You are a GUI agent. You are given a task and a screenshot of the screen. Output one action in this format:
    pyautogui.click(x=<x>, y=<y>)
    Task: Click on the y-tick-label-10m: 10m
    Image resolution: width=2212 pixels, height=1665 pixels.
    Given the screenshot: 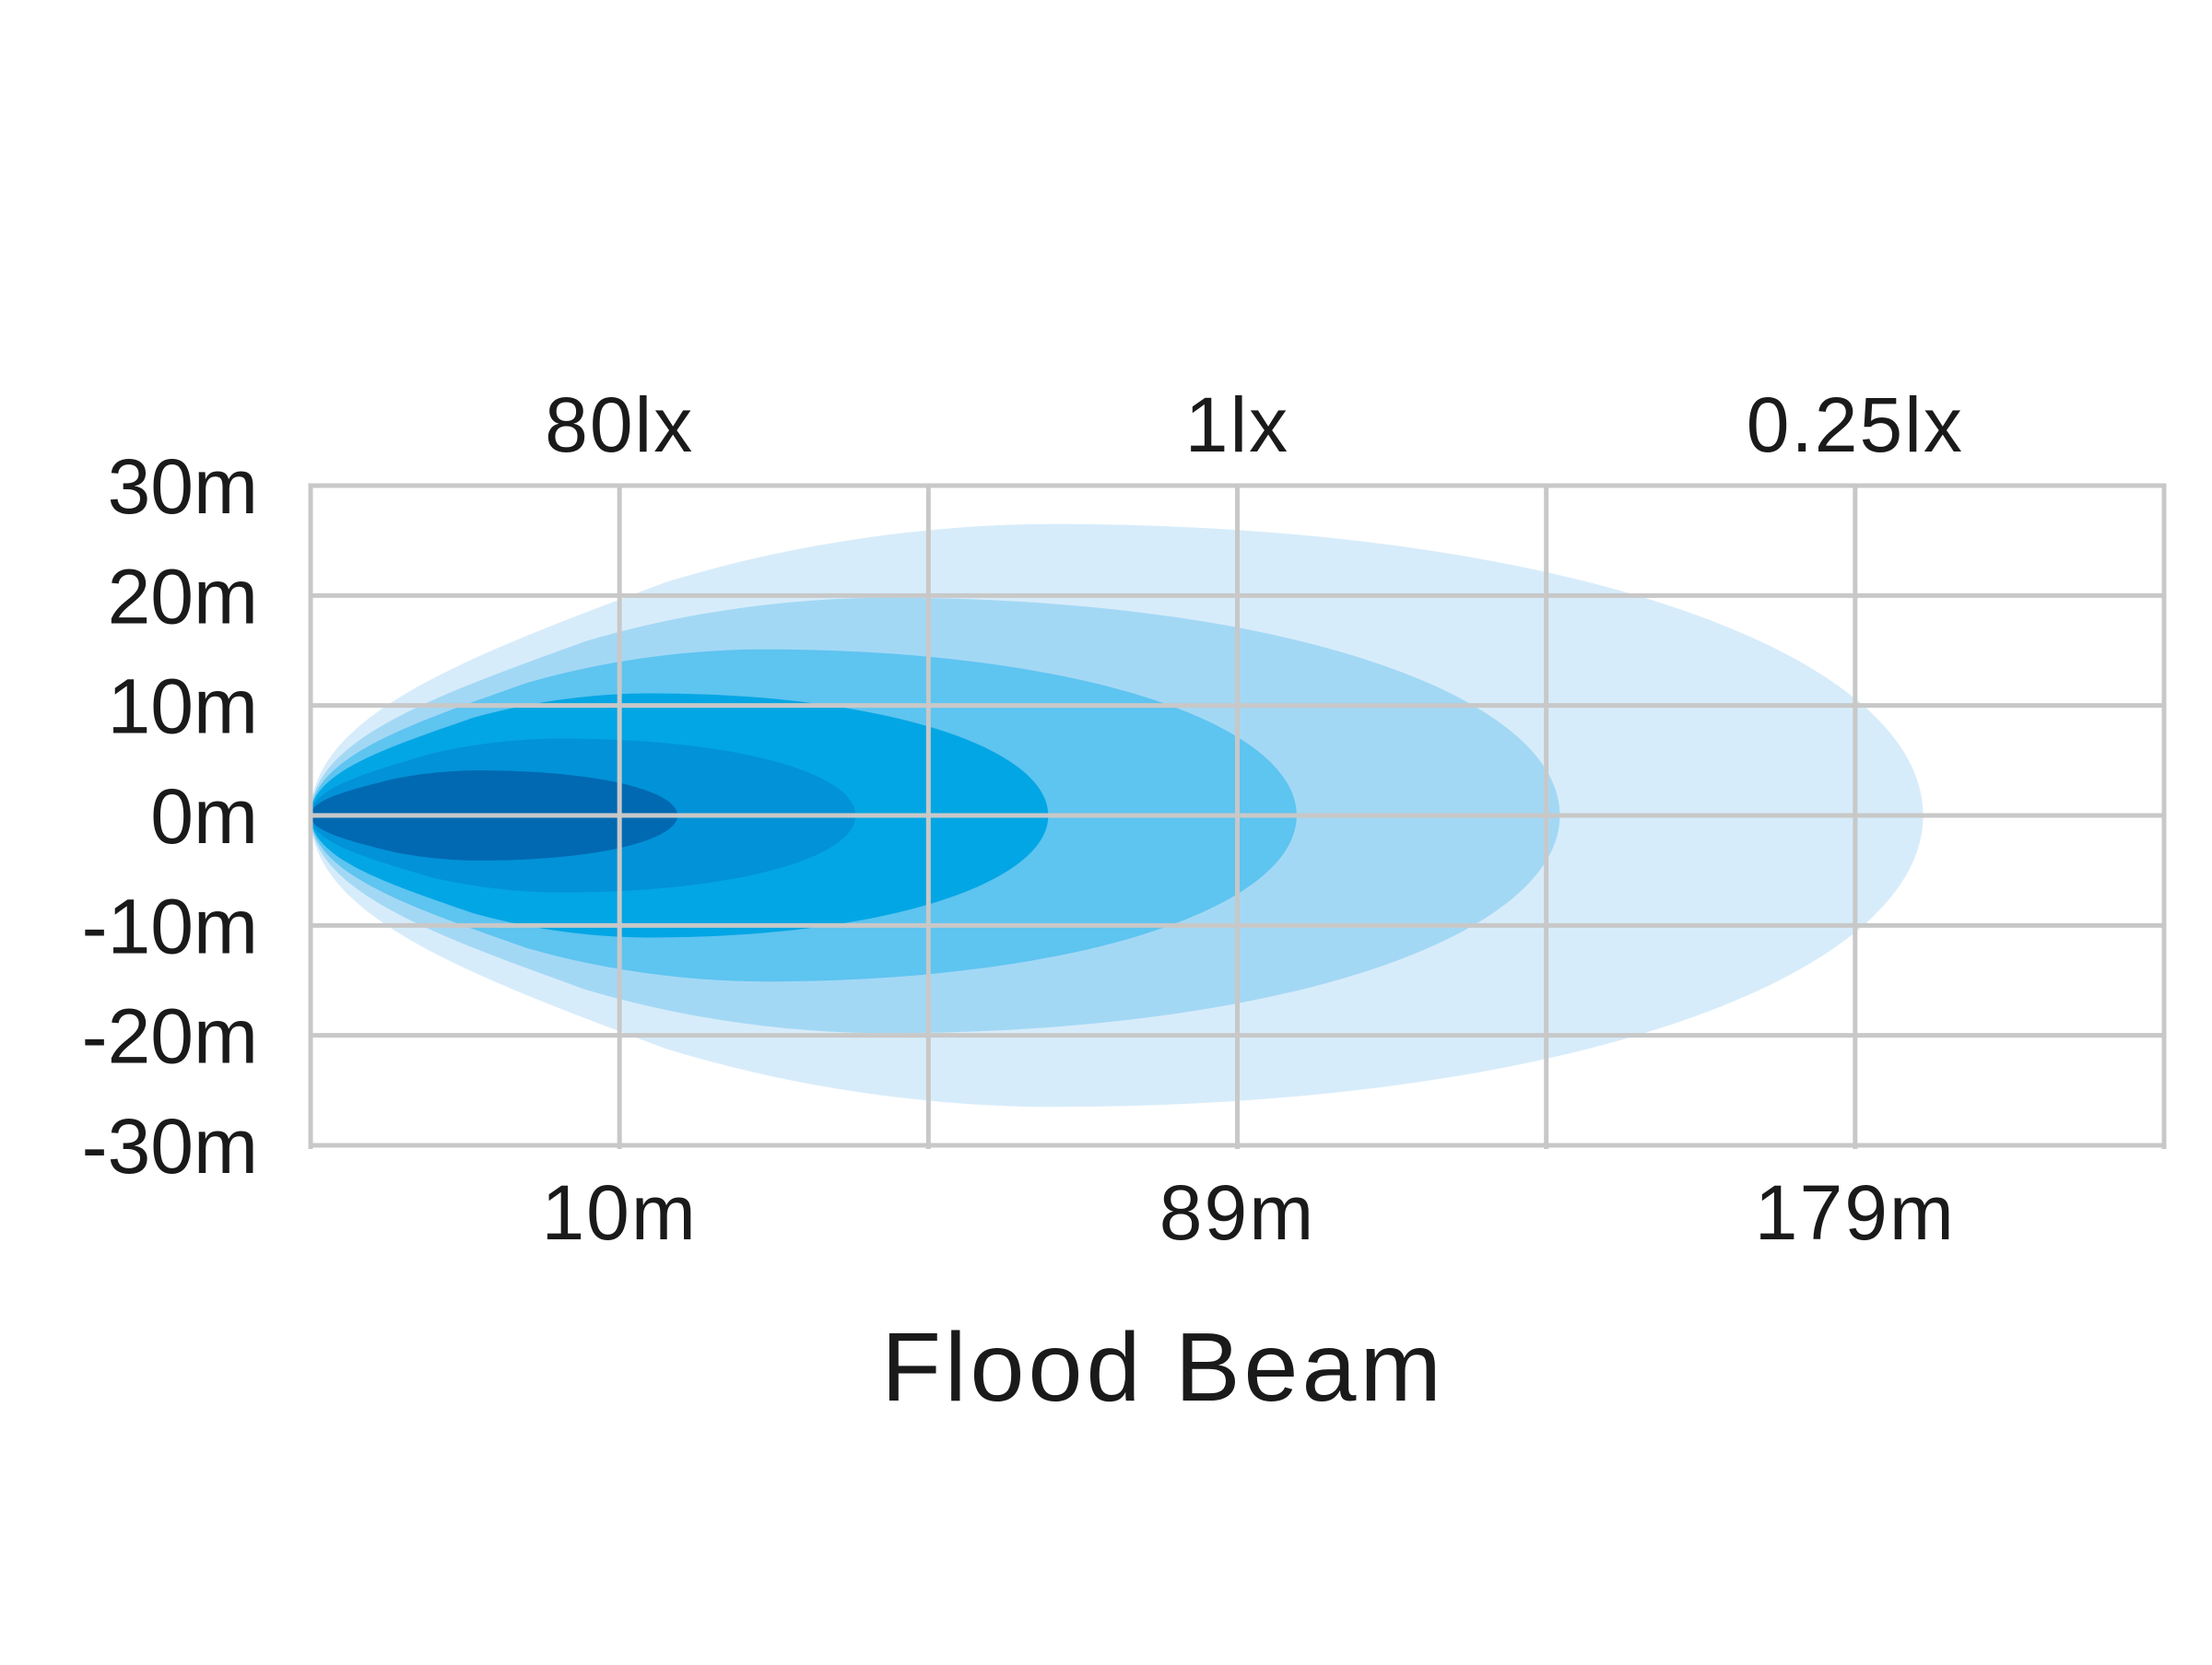 What is the action you would take?
    pyautogui.click(x=183, y=706)
    